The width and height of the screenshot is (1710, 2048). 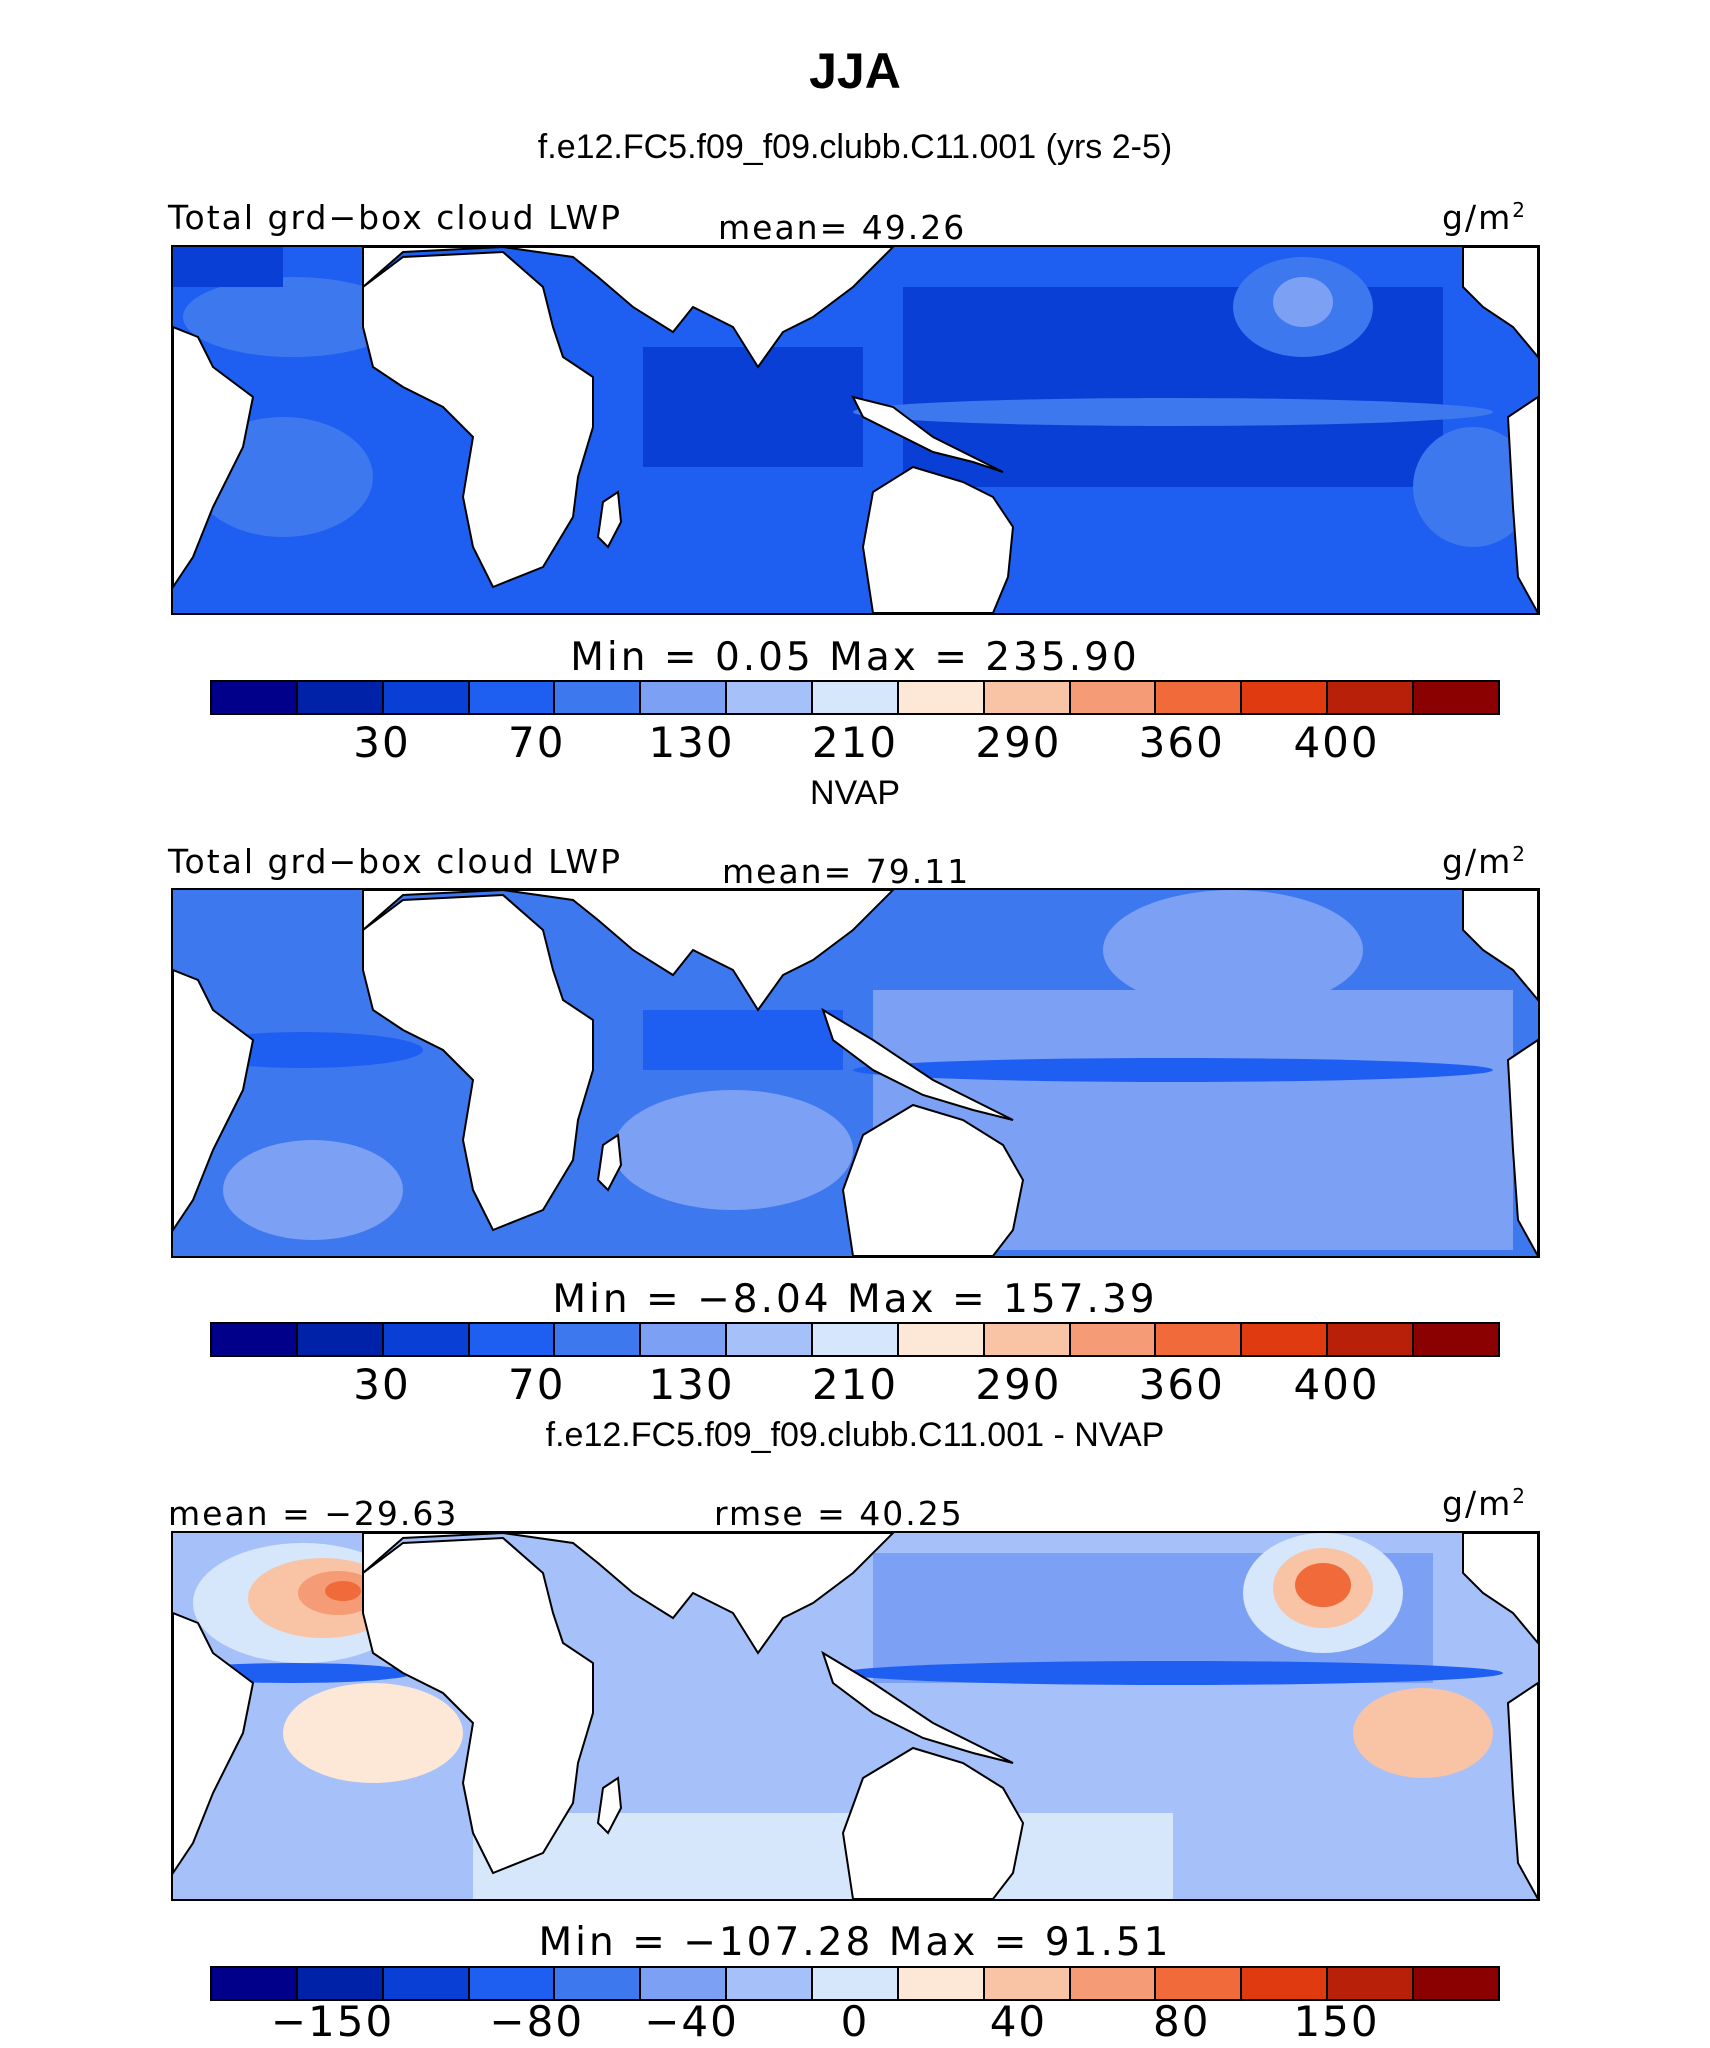 I want to click on panel-2-title: NVAP, so click(x=855, y=793).